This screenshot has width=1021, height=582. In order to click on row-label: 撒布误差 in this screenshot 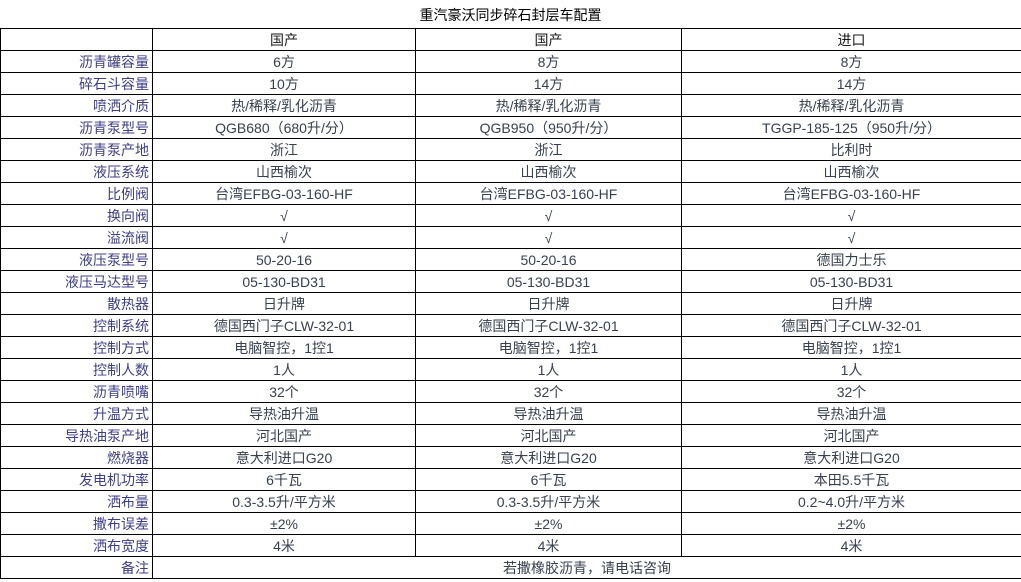, I will do `click(76, 523)`.